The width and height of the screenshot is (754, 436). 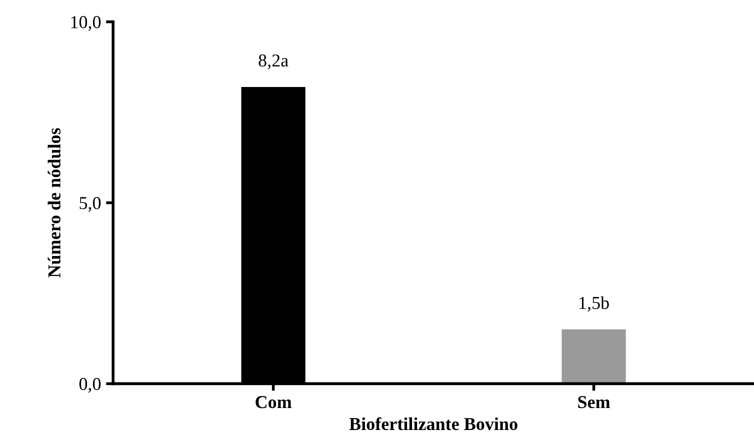 I want to click on data-label: 8,2a, so click(x=273, y=62).